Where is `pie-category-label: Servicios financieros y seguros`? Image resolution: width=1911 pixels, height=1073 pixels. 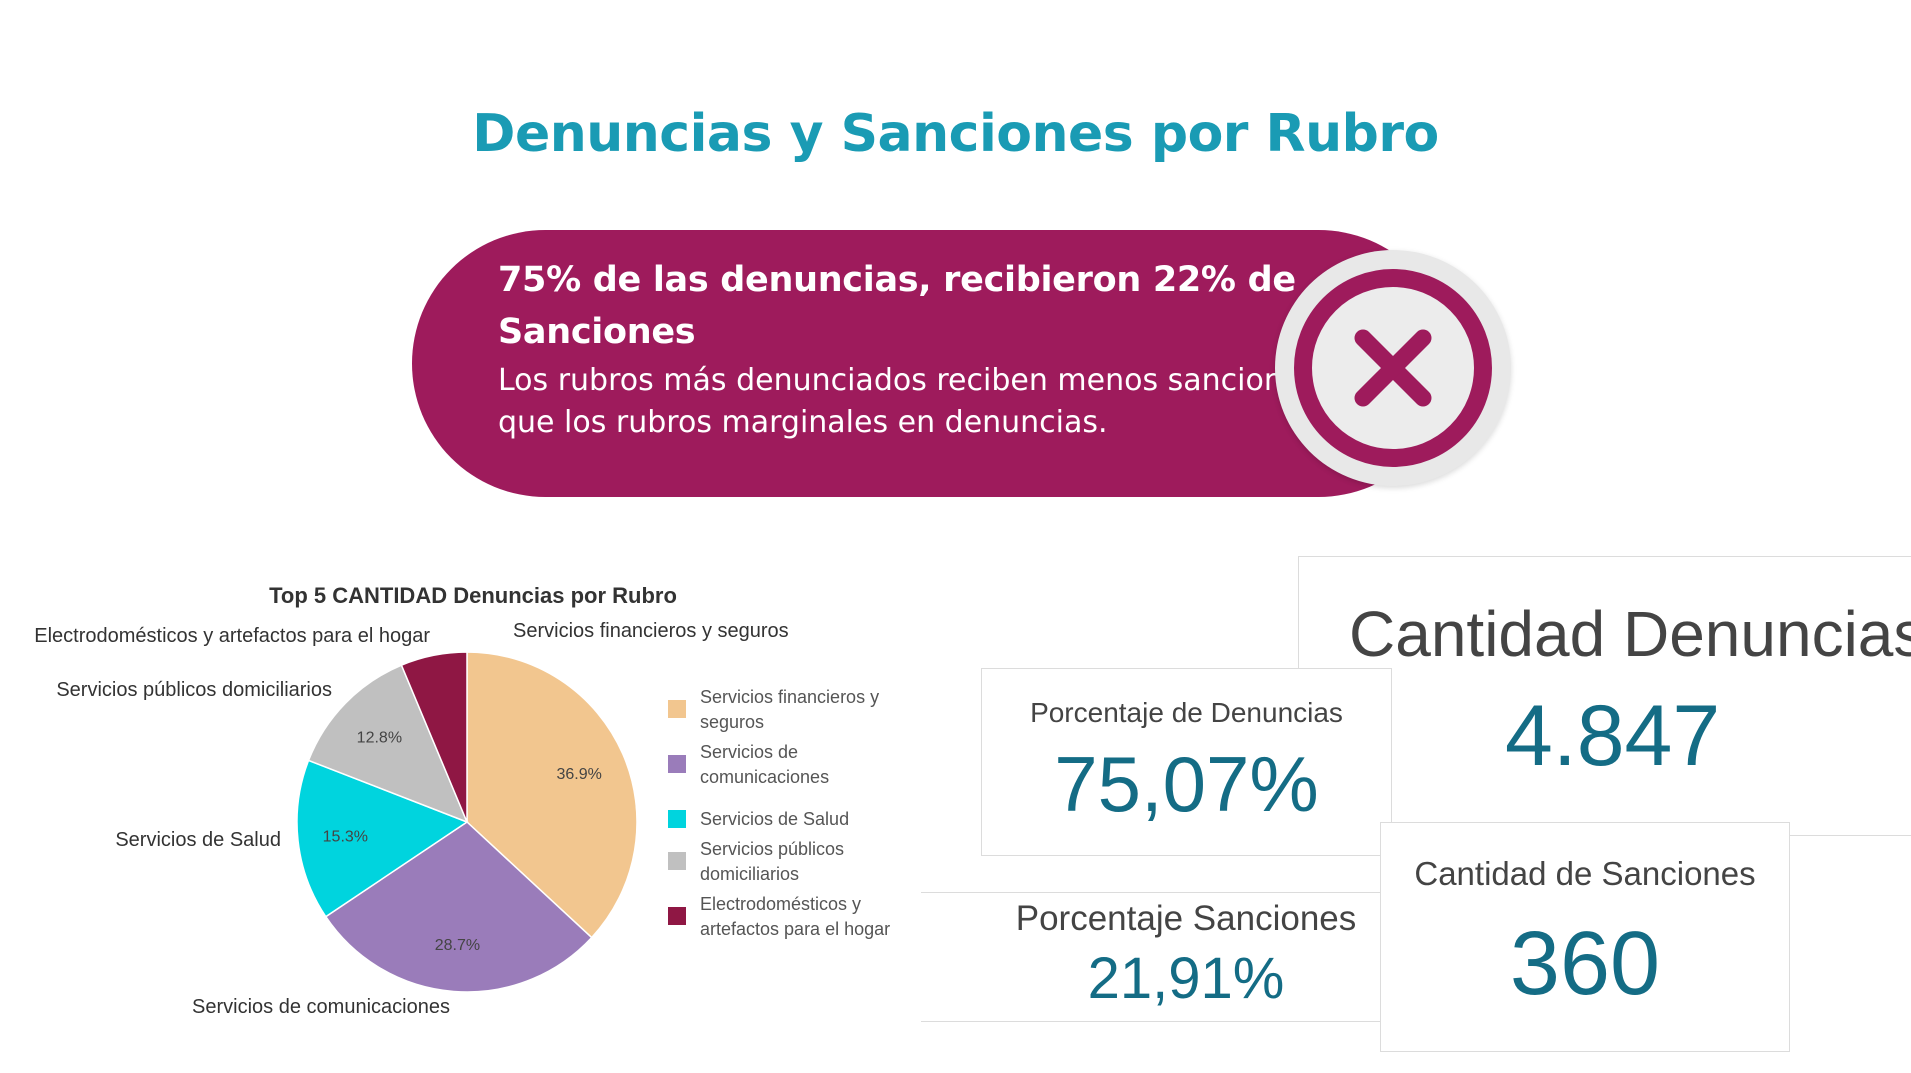
pie-category-label: Servicios financieros y seguros is located at coordinates (651, 631).